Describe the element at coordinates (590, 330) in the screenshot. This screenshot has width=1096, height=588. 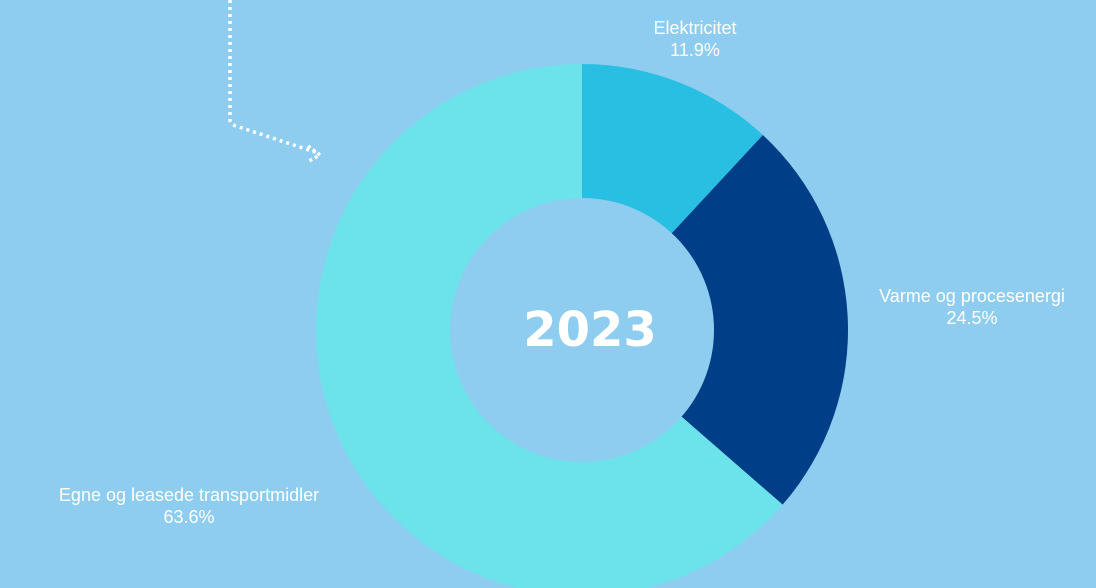
I see `center-year-label: 2023` at that location.